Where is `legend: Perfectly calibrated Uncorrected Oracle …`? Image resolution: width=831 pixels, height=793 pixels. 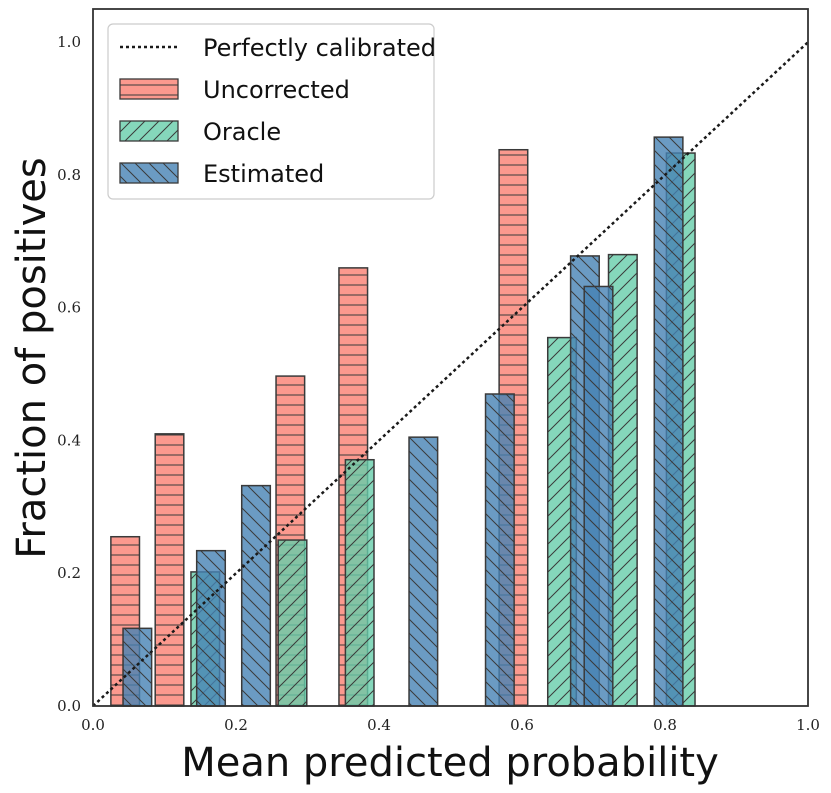 legend: Perfectly calibrated Uncorrected Oracle … is located at coordinates (271, 111).